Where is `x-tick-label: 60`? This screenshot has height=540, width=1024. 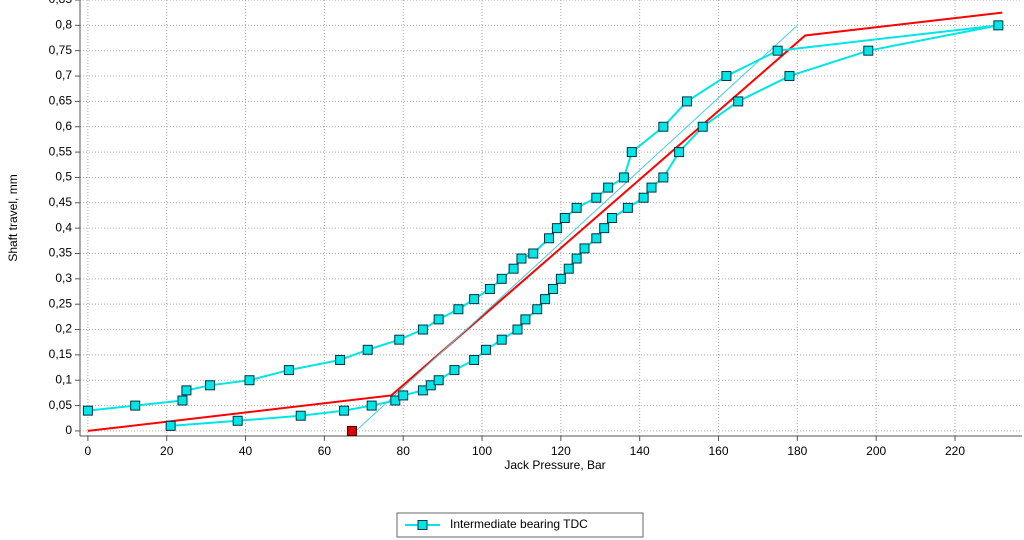
x-tick-label: 60 is located at coordinates (325, 451).